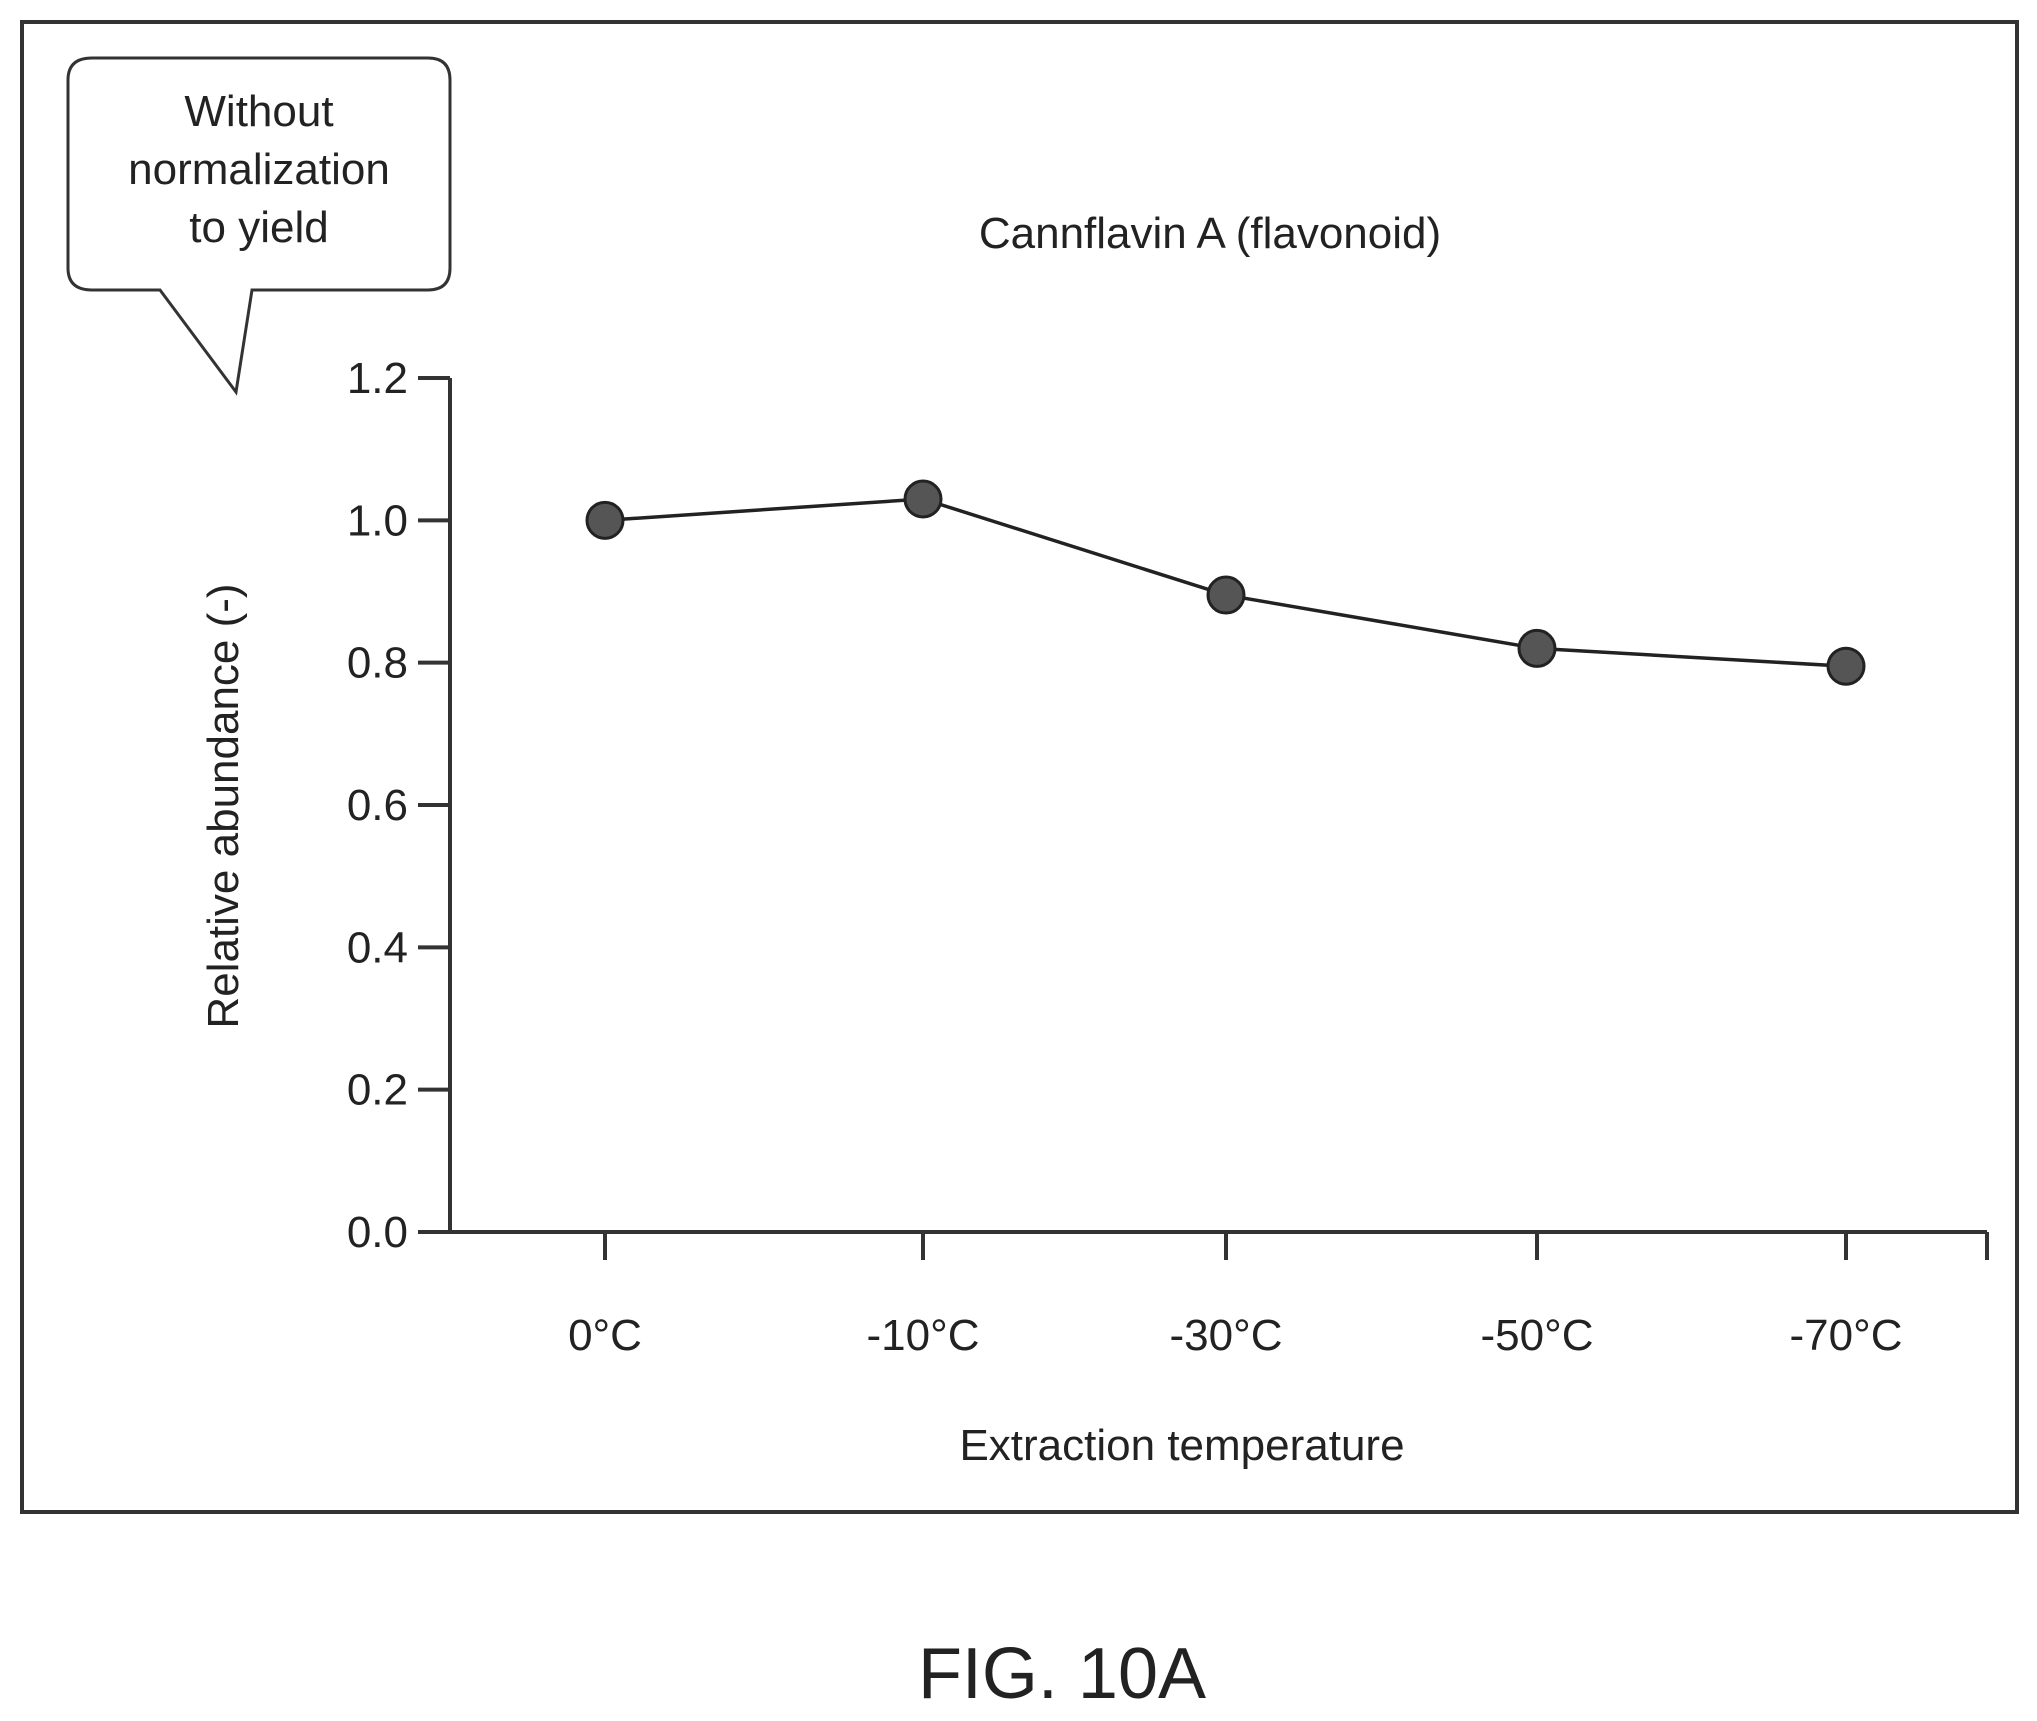 The width and height of the screenshot is (2037, 1721). I want to click on figure-label: FIG. 10A, so click(1062, 1674).